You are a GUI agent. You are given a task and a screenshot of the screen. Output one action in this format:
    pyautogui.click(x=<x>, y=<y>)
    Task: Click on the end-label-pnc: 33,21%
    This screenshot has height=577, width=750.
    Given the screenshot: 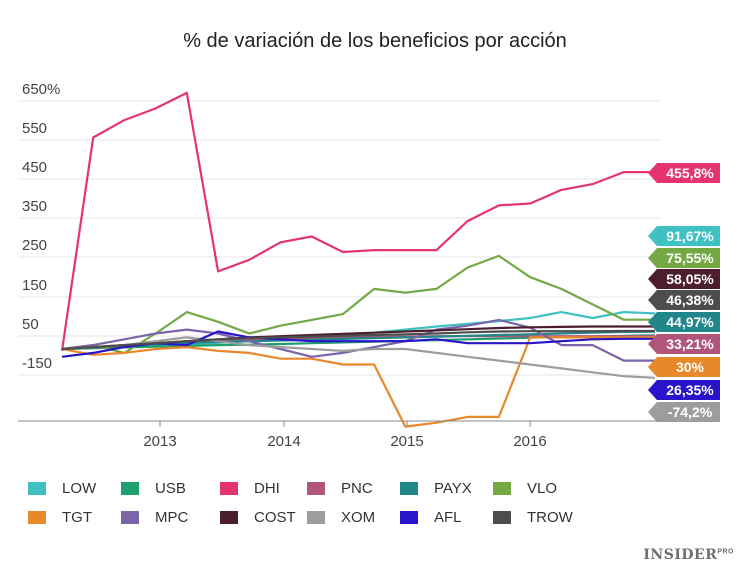 What is the action you would take?
    pyautogui.click(x=684, y=344)
    